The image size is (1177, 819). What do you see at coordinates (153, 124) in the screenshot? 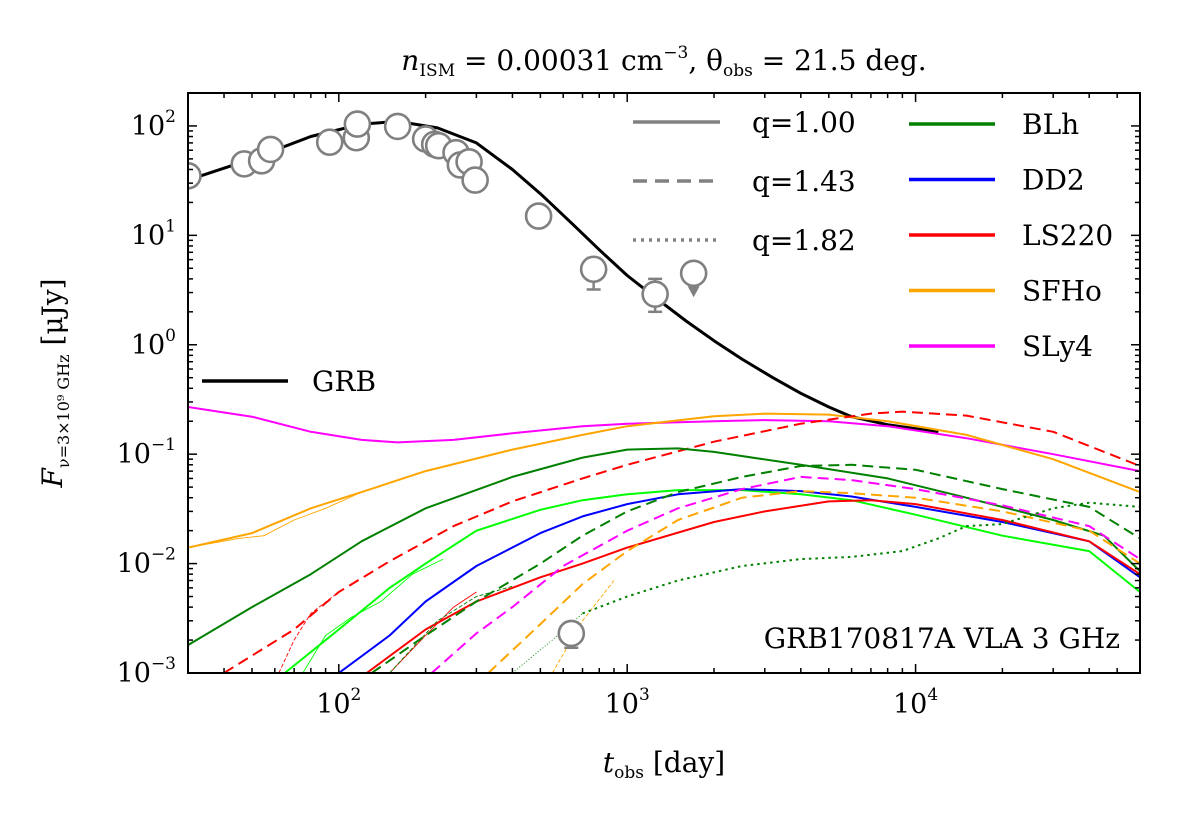
I see `y-tick-label: 10²` at bounding box center [153, 124].